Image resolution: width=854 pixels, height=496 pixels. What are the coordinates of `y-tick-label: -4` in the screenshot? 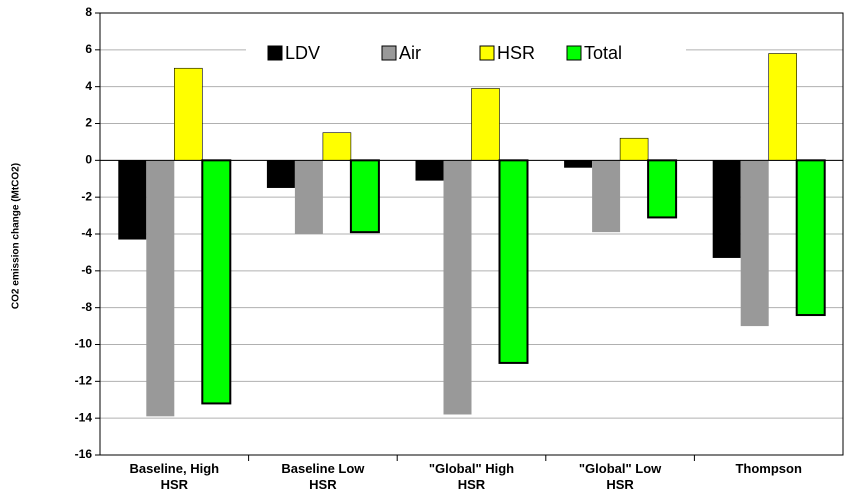 It's located at (86, 233).